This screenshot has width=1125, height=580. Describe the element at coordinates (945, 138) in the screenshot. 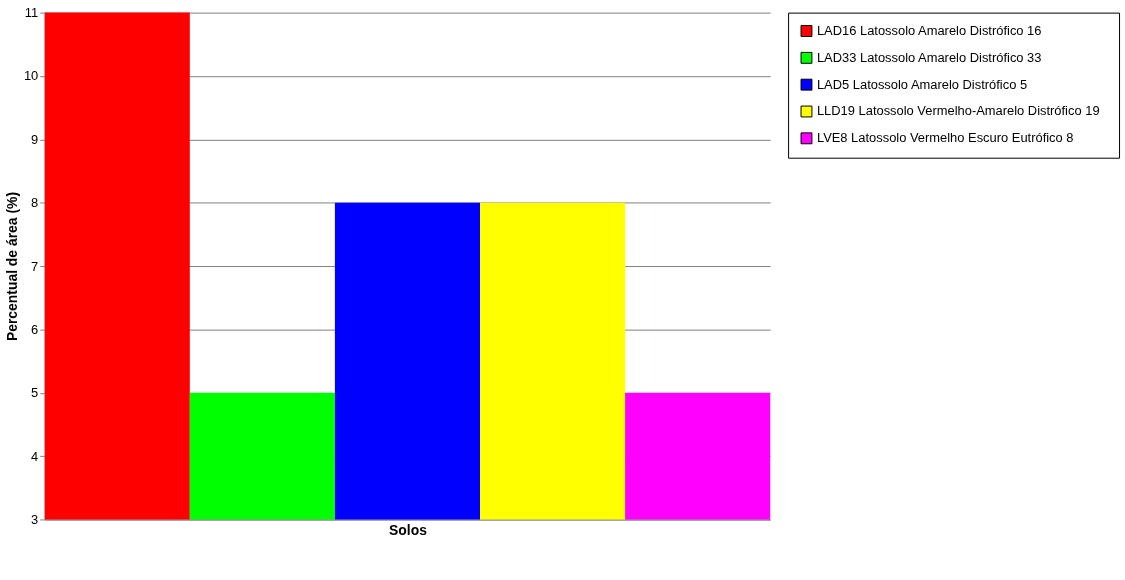

I see `legend-label: LVE8 Latossolo Vermelho Escuro Eutrófico 8` at that location.